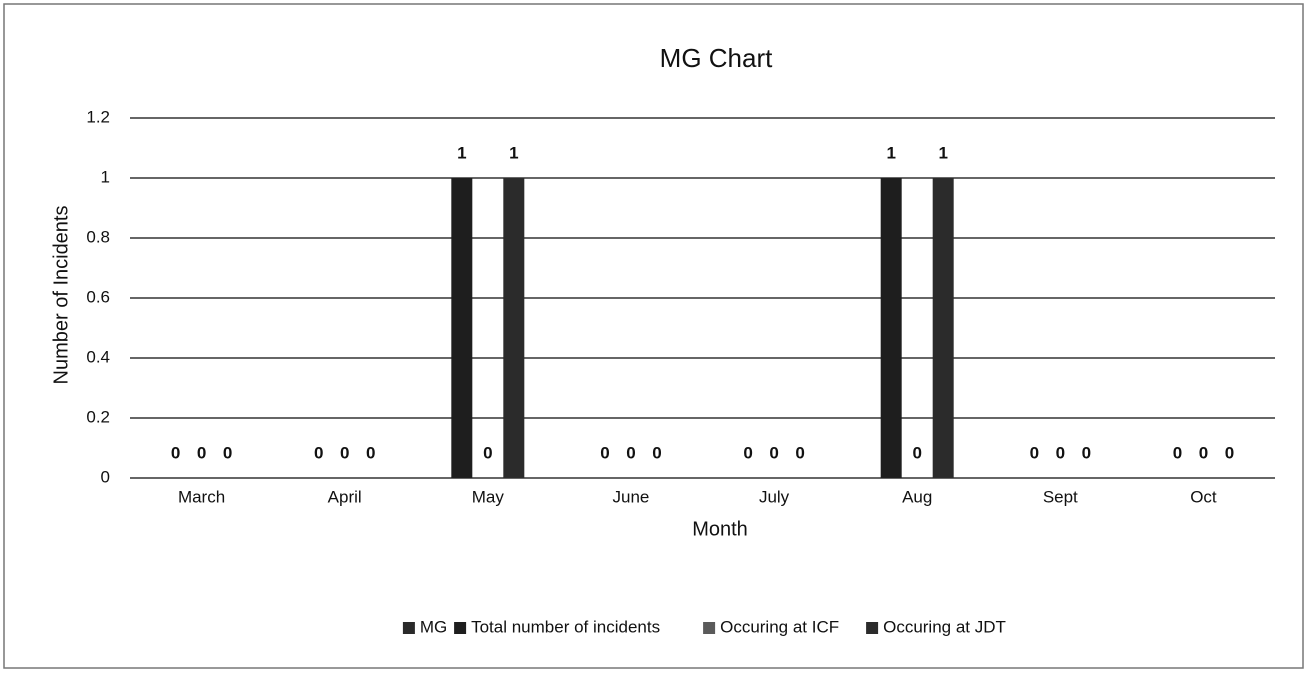 This screenshot has height=674, width=1307. I want to click on y-tick-label: 1.2, so click(98, 116).